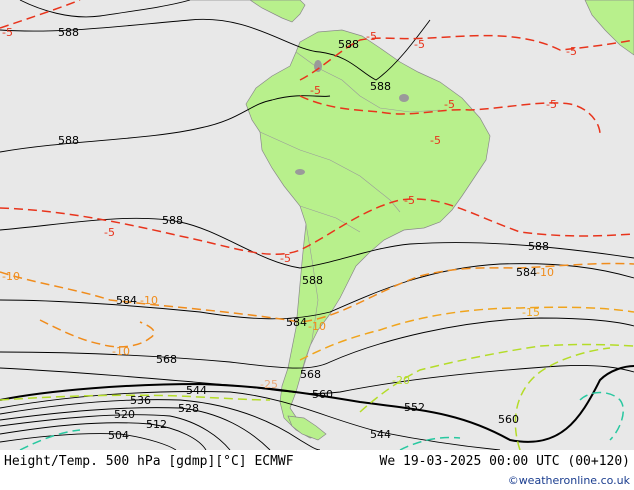 The height and width of the screenshot is (490, 634). What do you see at coordinates (300, 172) in the screenshot?
I see `lake-titicaca` at bounding box center [300, 172].